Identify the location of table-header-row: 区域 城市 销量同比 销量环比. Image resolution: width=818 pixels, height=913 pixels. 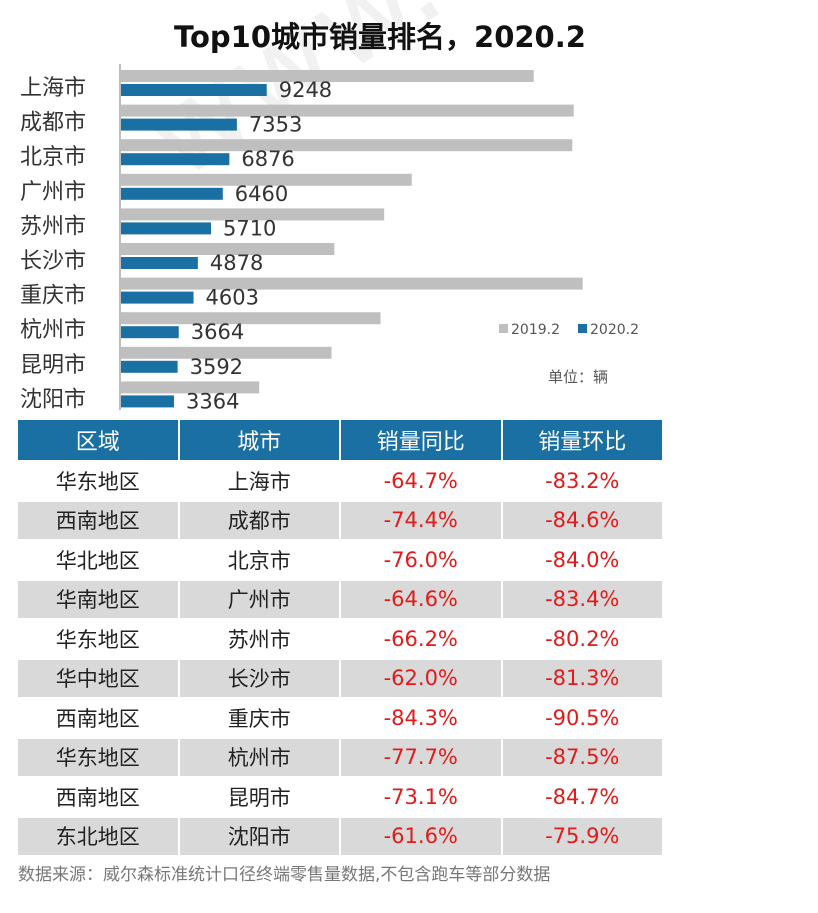
(341, 440).